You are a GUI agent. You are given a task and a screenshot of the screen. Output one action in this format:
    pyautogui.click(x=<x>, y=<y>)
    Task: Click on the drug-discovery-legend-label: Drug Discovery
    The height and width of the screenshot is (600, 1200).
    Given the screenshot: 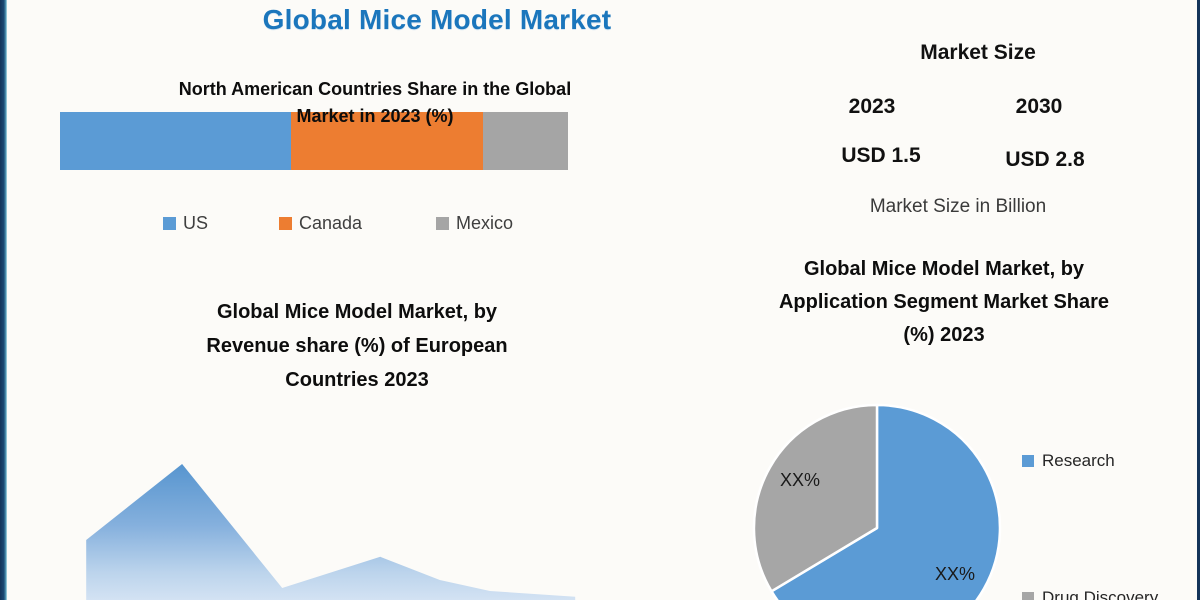 What is the action you would take?
    pyautogui.click(x=1100, y=594)
    